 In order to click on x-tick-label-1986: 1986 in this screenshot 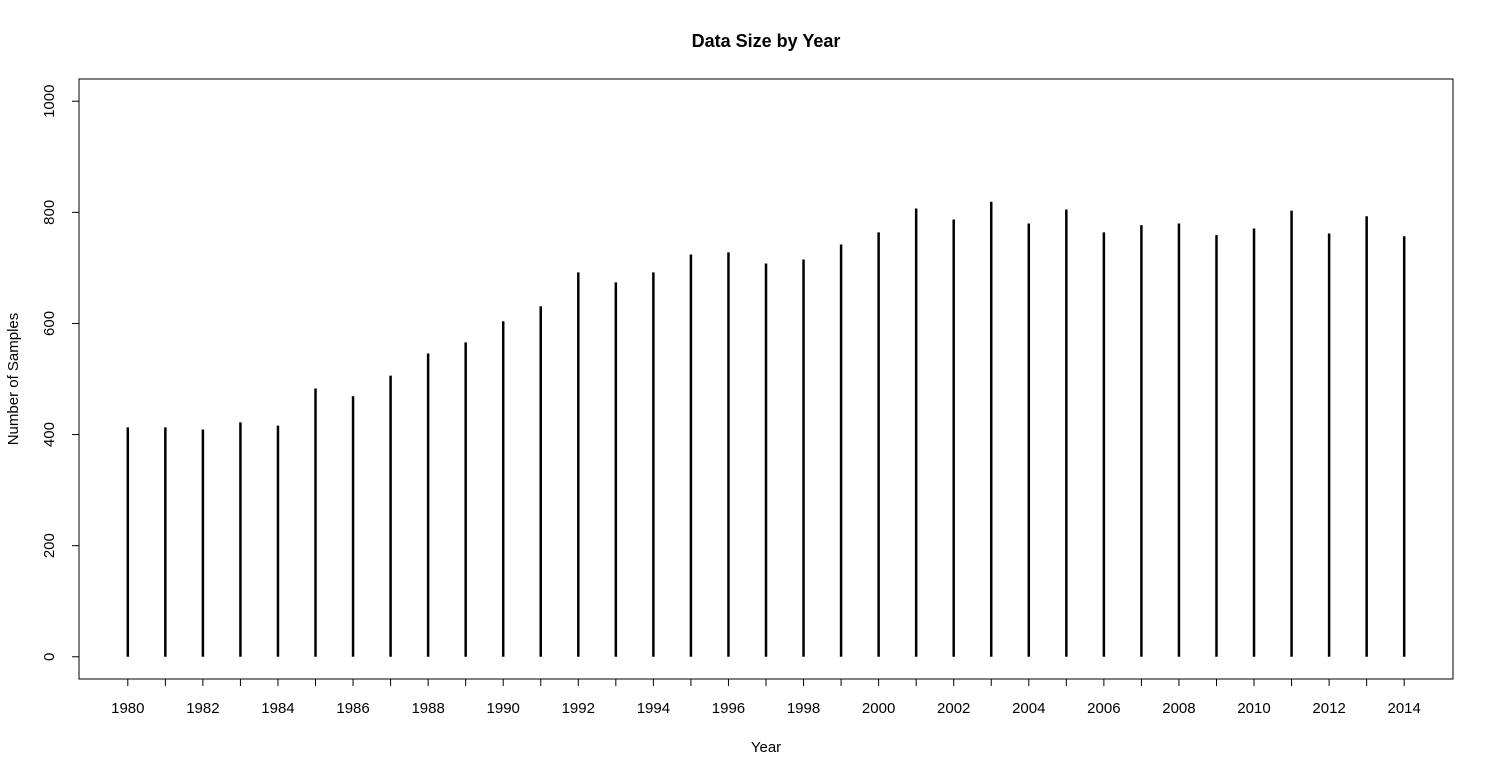, I will do `click(352, 708)`.